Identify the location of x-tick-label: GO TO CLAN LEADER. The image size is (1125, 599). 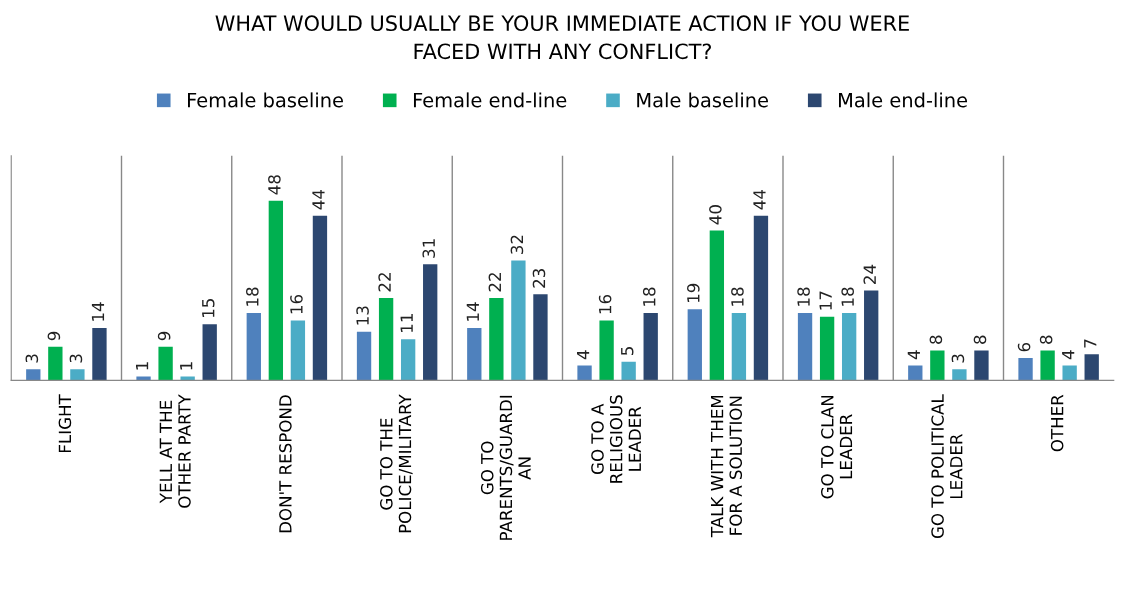
(837, 447).